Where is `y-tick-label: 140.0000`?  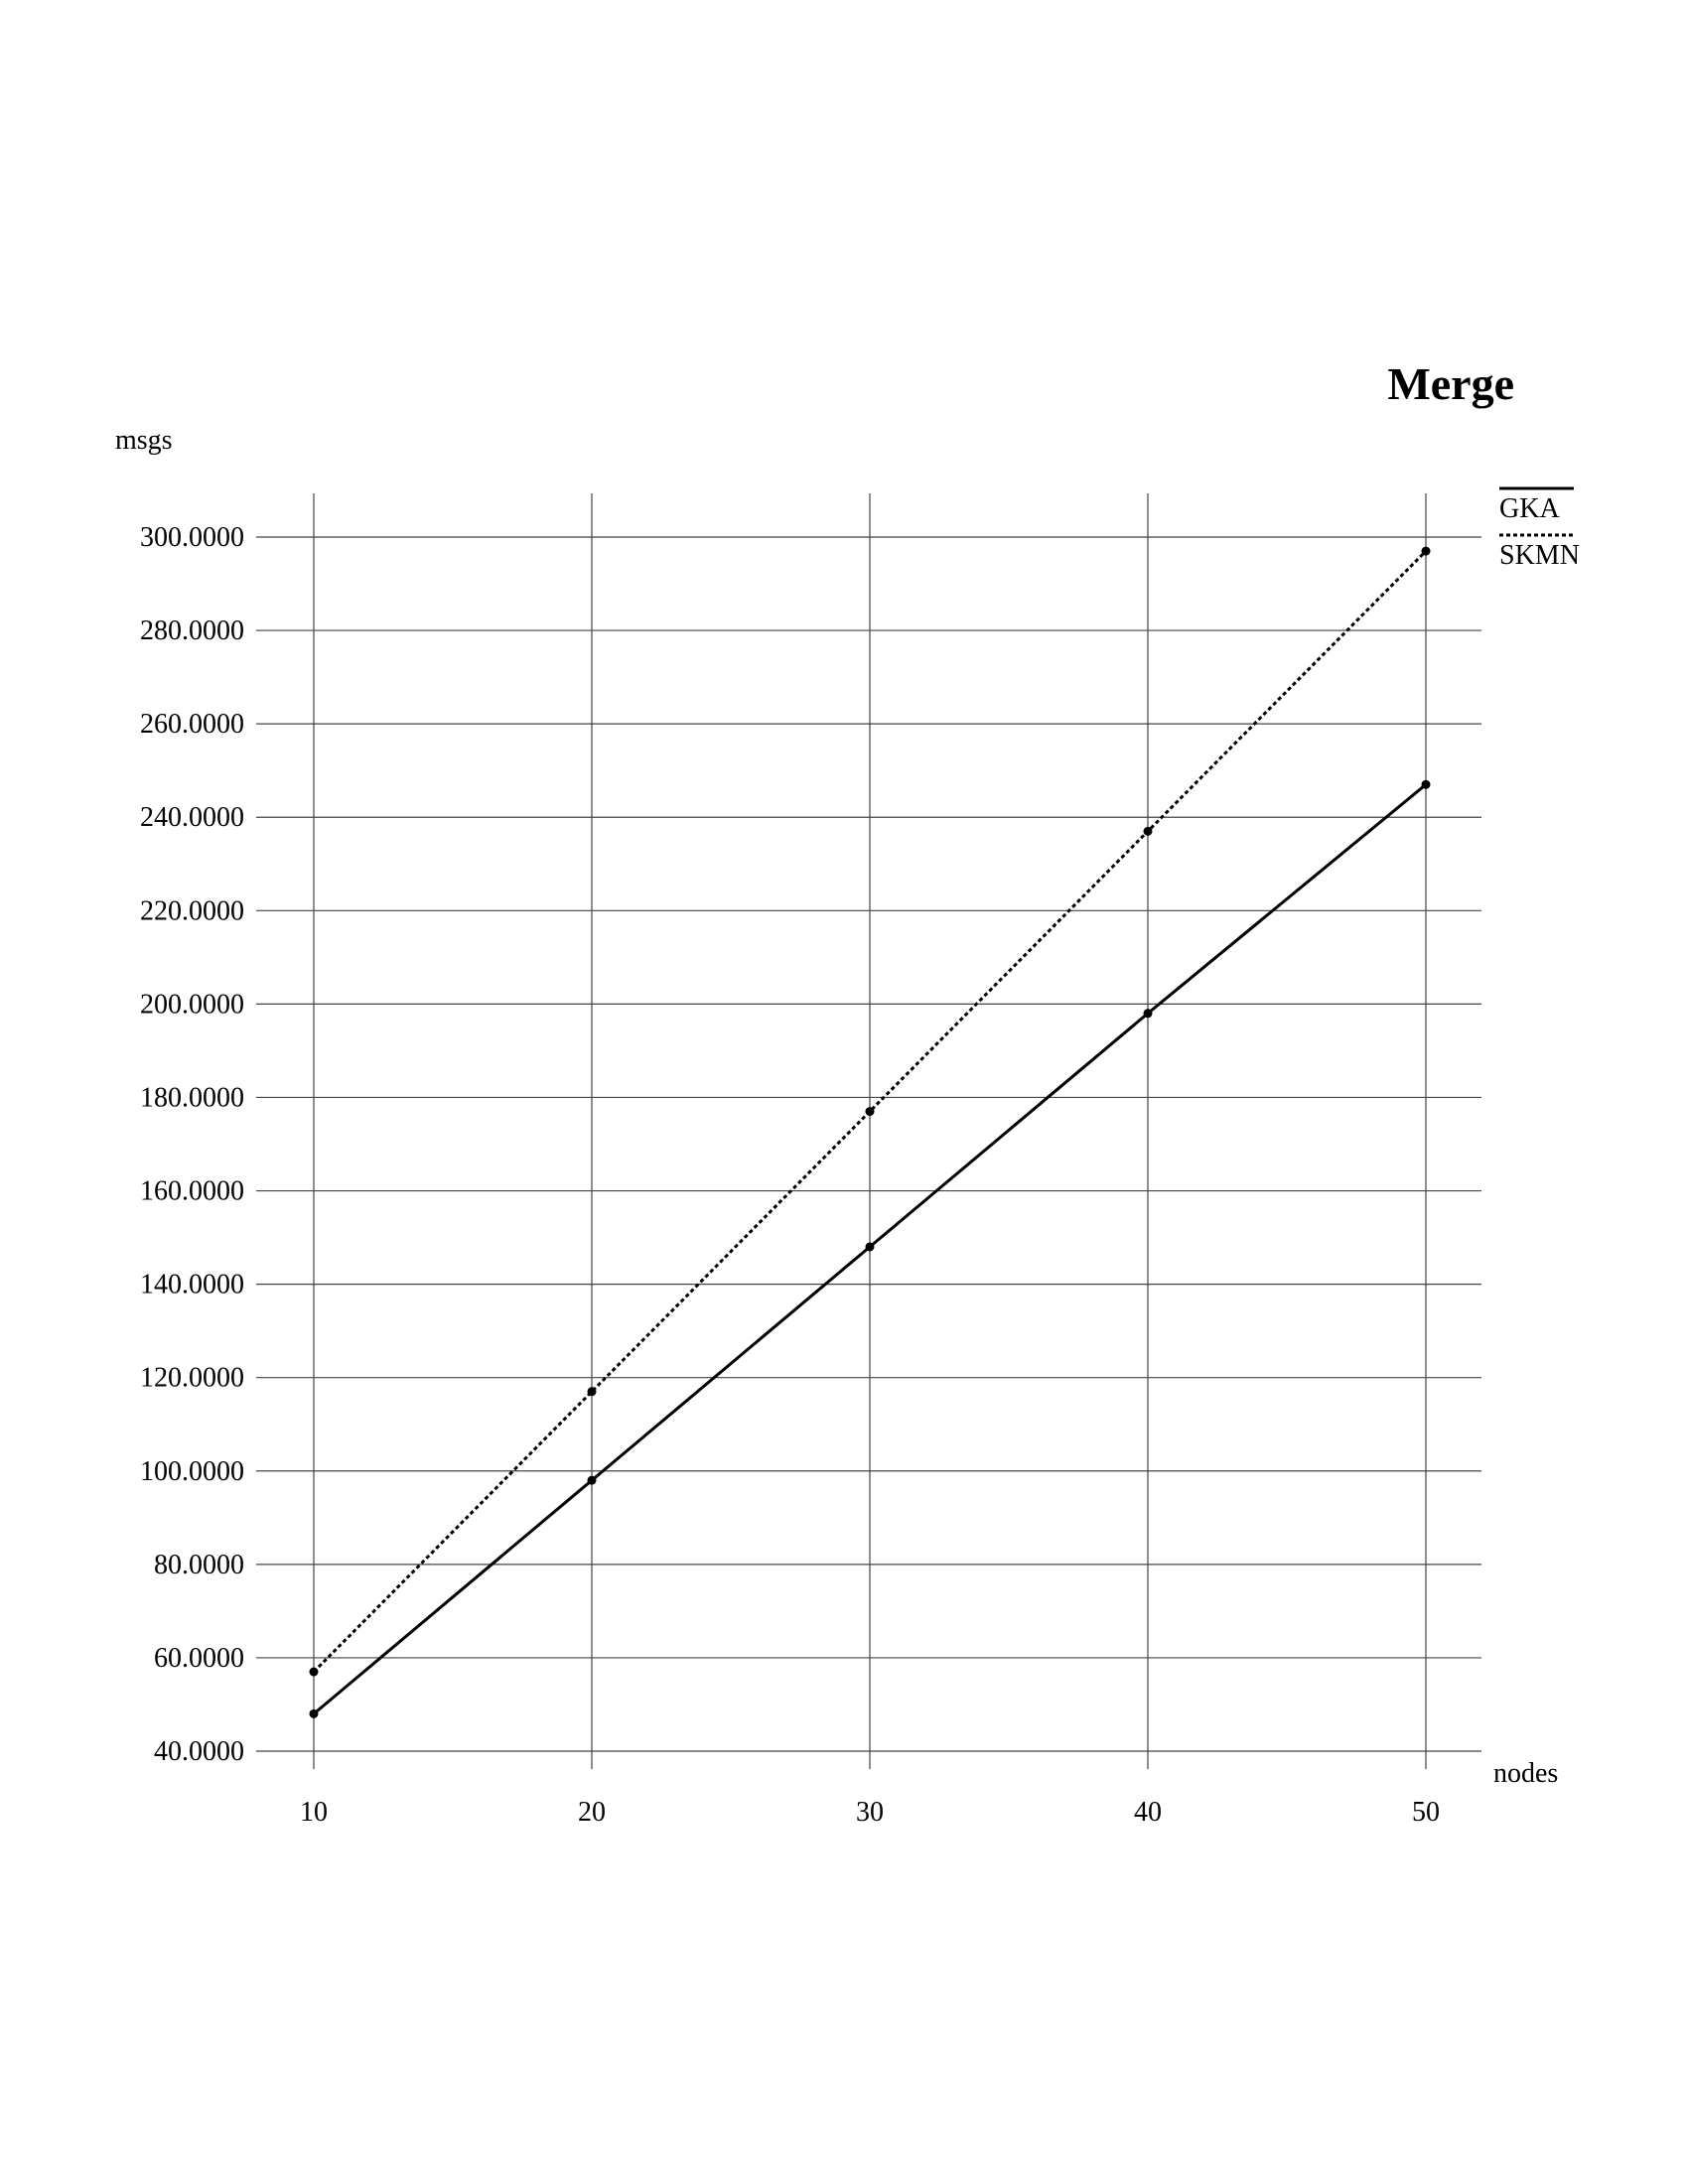 y-tick-label: 140.0000 is located at coordinates (192, 1285).